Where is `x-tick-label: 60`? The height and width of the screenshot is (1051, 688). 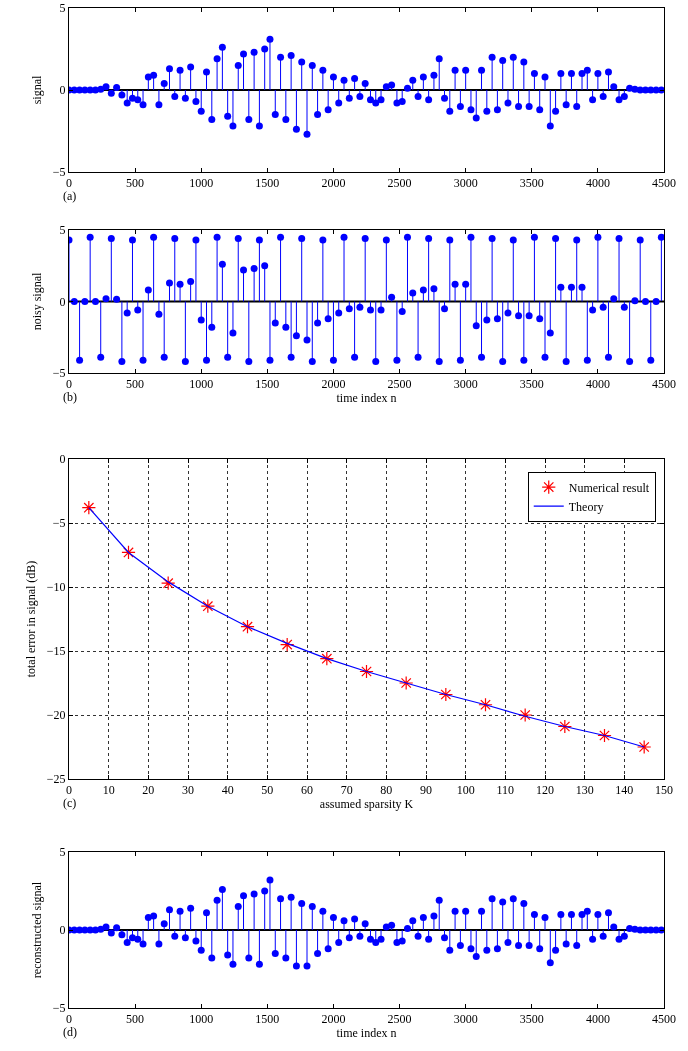
x-tick-label: 60 is located at coordinates (307, 790).